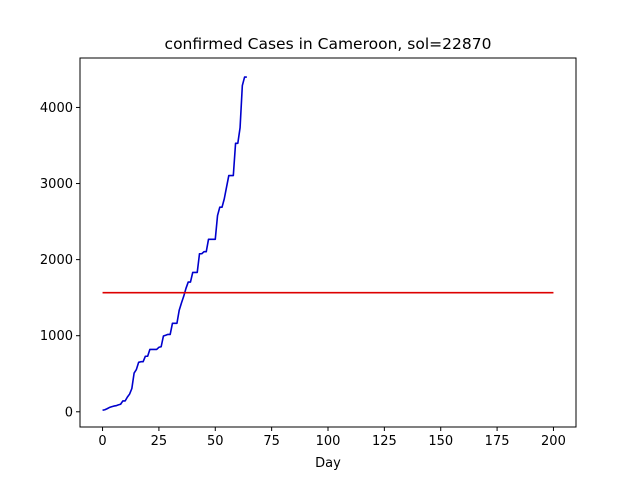 This screenshot has height=480, width=640. I want to click on x-tick-label: 125, so click(384, 441).